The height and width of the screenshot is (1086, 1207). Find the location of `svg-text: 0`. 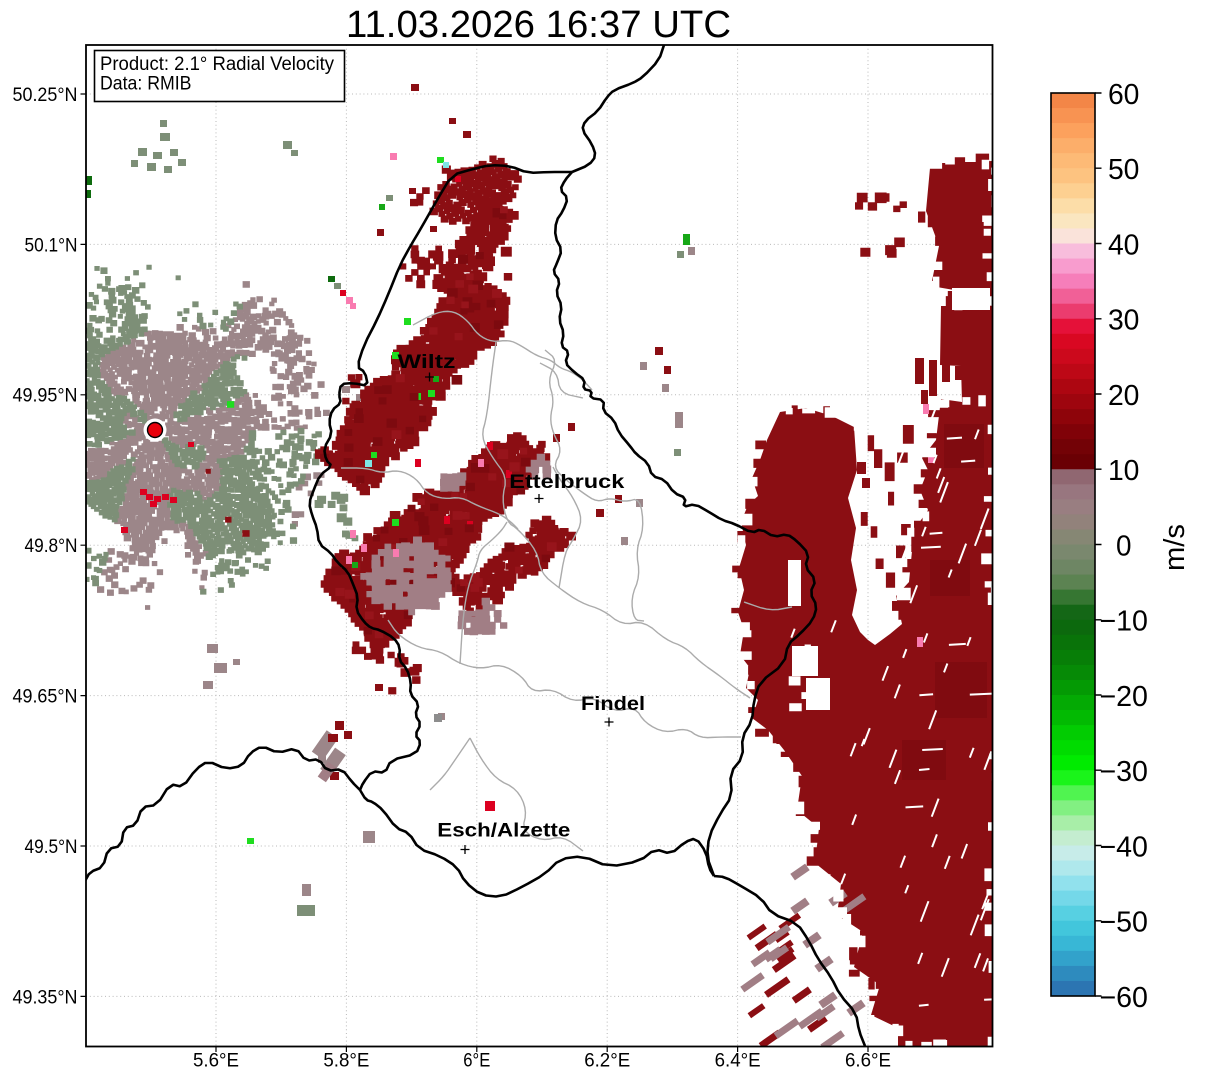

svg-text: 0 is located at coordinates (1124, 546).